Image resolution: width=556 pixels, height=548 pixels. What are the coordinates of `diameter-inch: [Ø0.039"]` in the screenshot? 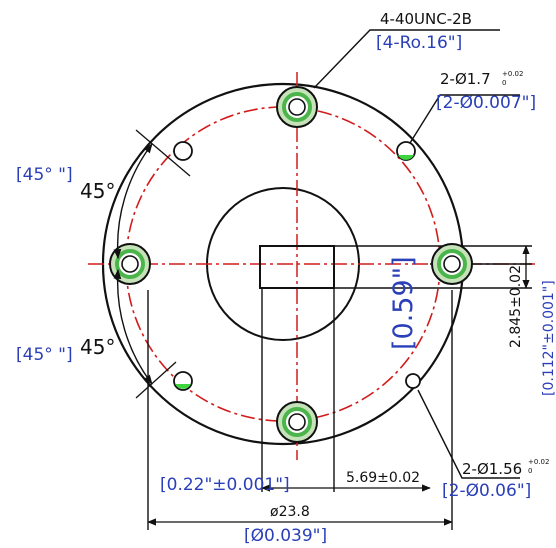 It's located at (285, 536).